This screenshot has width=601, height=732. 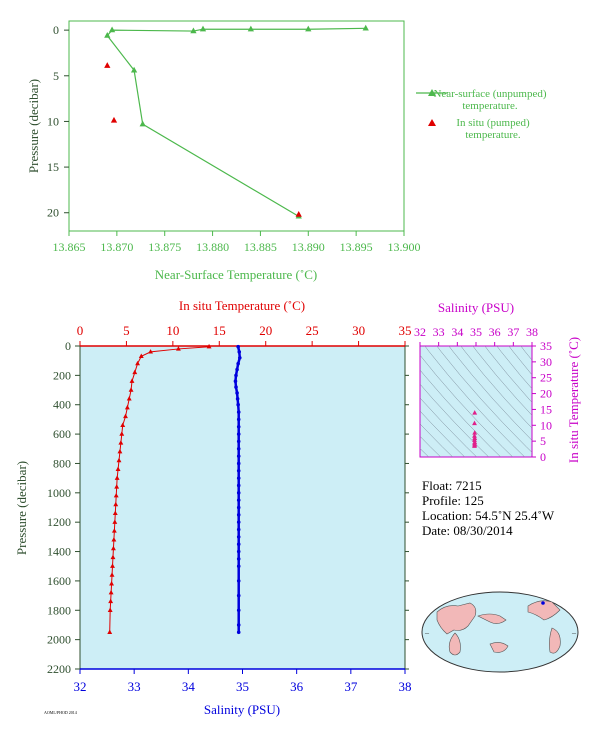 I want to click on map-landmass-asia, so click(x=492, y=618).